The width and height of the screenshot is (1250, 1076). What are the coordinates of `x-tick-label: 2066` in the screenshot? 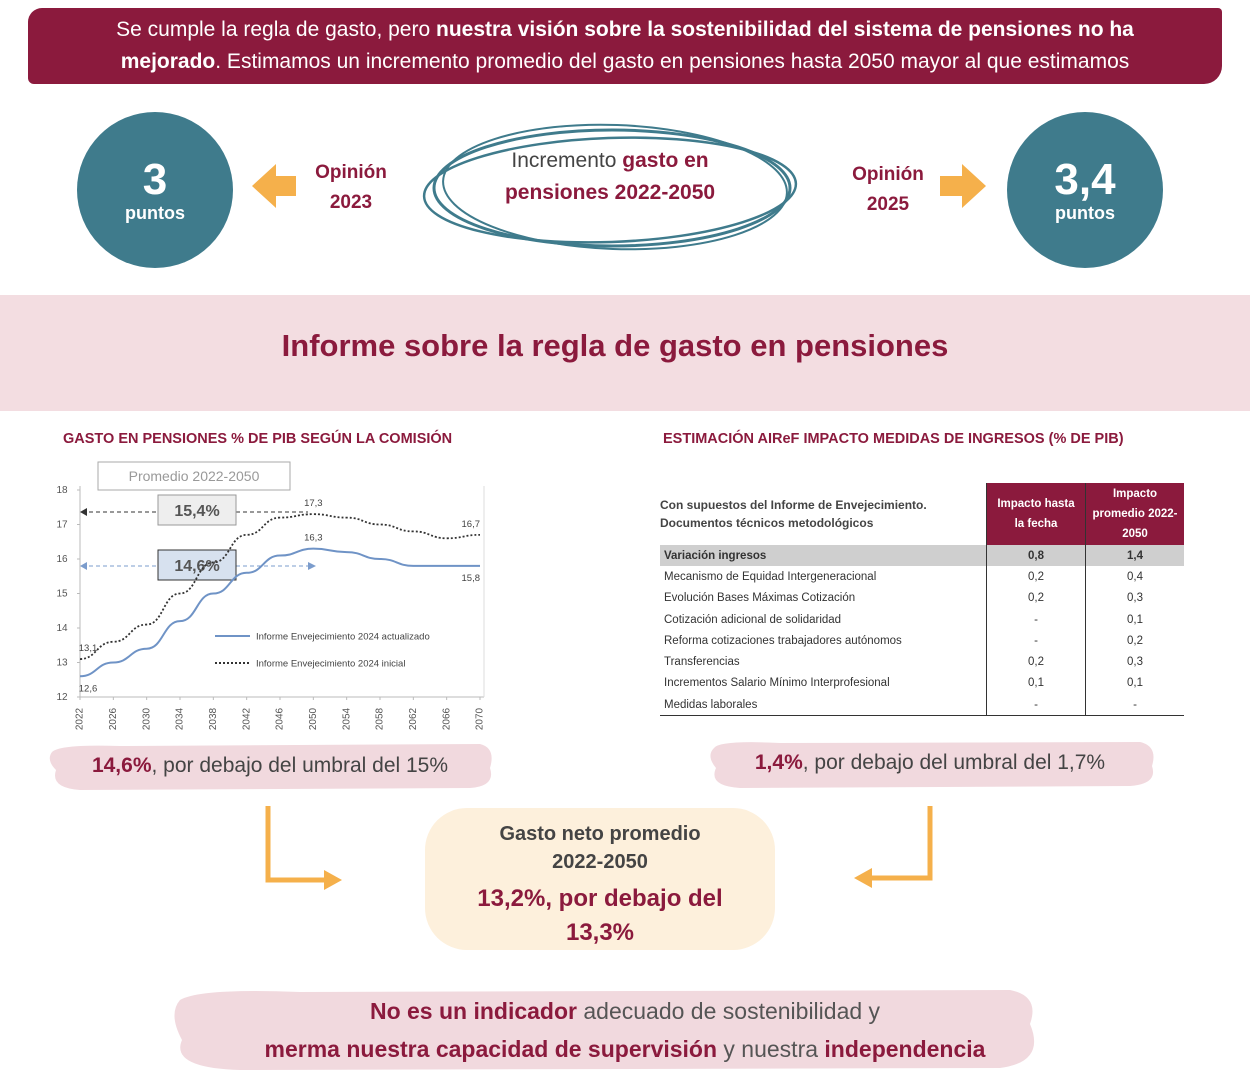 It's located at (446, 718).